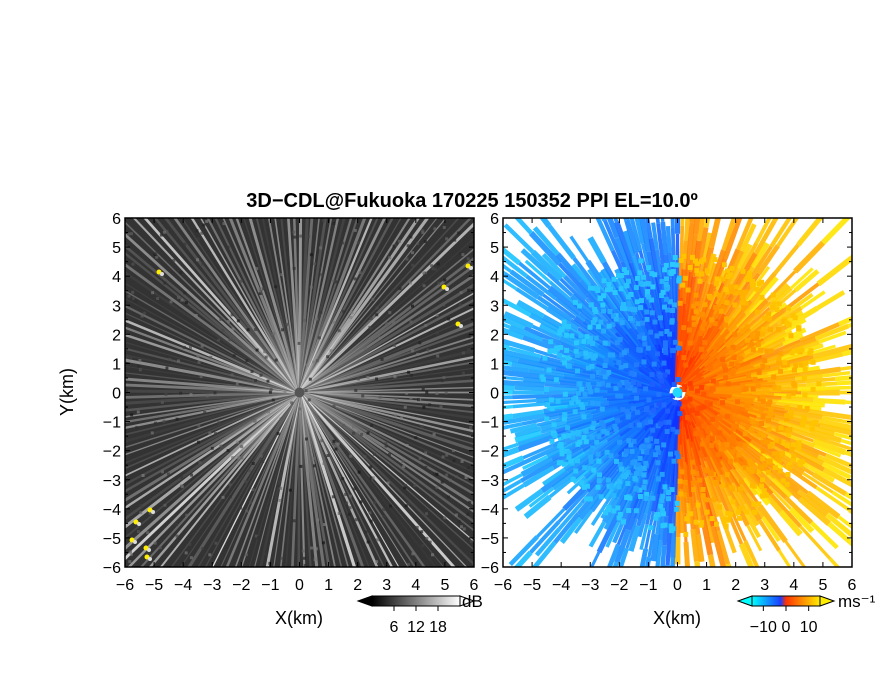  I want to click on snr-origin-marker, so click(299, 392).